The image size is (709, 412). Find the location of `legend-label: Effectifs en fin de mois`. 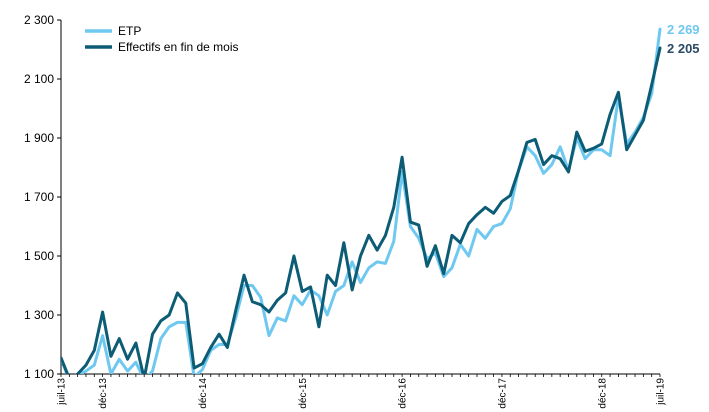

legend-label: Effectifs en fin de mois is located at coordinates (178, 47).